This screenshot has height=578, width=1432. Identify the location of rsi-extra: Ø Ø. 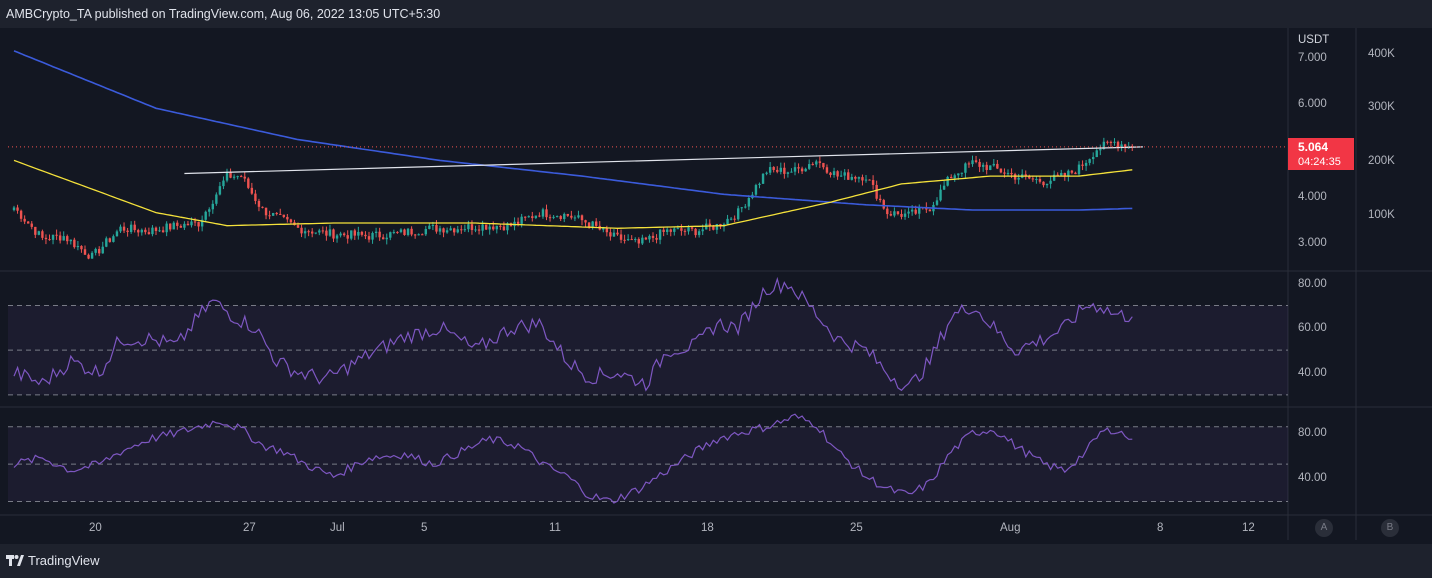
(209, 286).